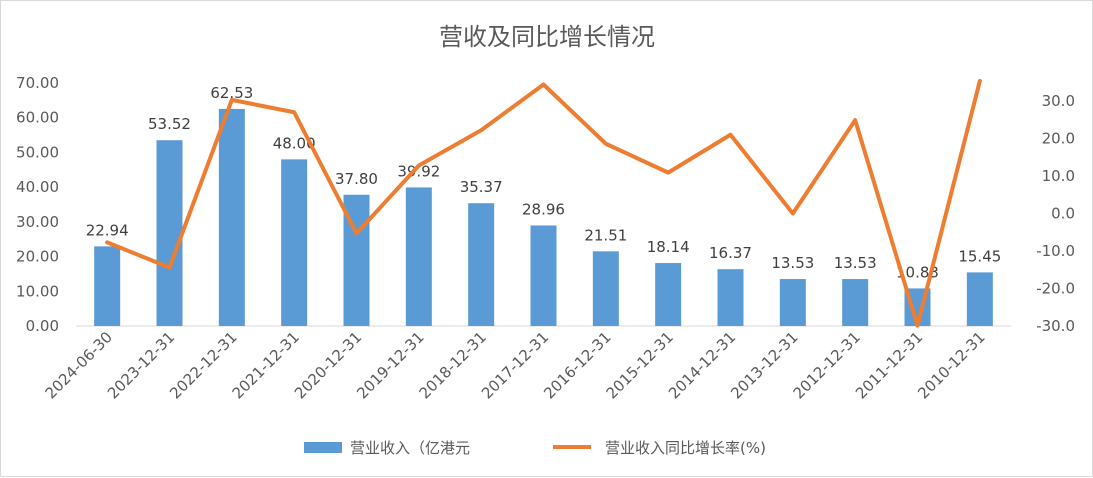 The width and height of the screenshot is (1093, 478). What do you see at coordinates (37, 257) in the screenshot?
I see `y-left-tick-label: 20.00` at bounding box center [37, 257].